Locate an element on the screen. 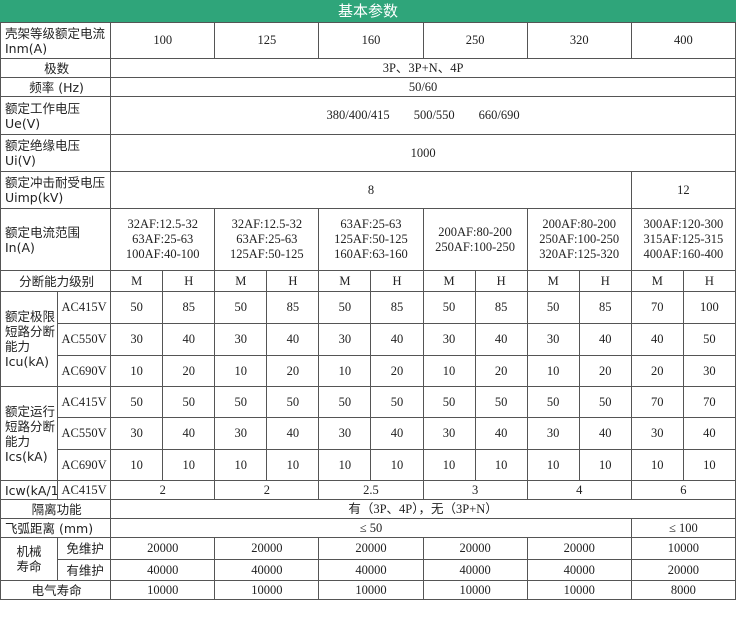 The image size is (736, 622). table-row: 飞弧距离 (mm) ≤ 50 ≤ 100 is located at coordinates (368, 528).